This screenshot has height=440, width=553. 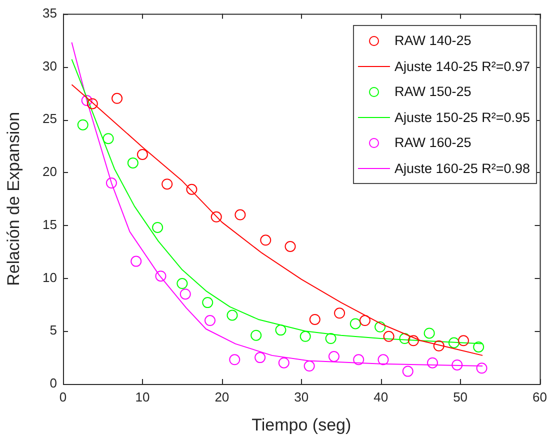 What do you see at coordinates (49, 172) in the screenshot?
I see `y-tick-label: 20` at bounding box center [49, 172].